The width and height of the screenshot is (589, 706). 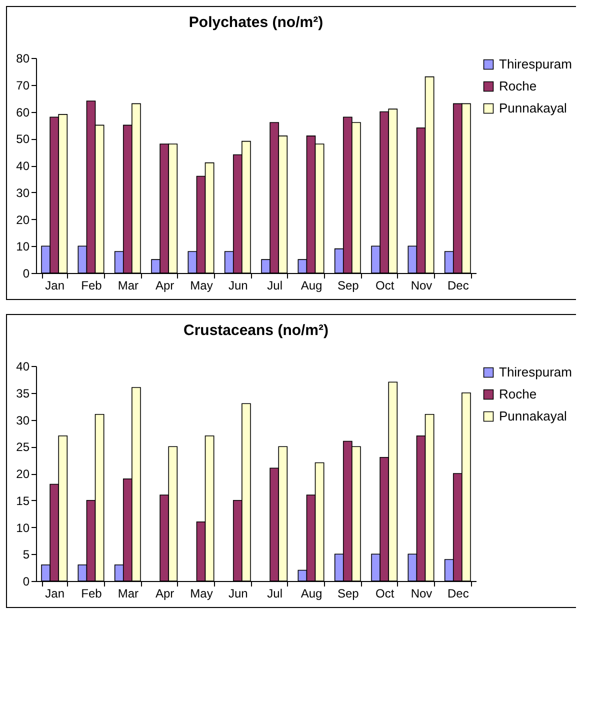 What do you see at coordinates (26, 555) in the screenshot?
I see `y-tick-label: 5` at bounding box center [26, 555].